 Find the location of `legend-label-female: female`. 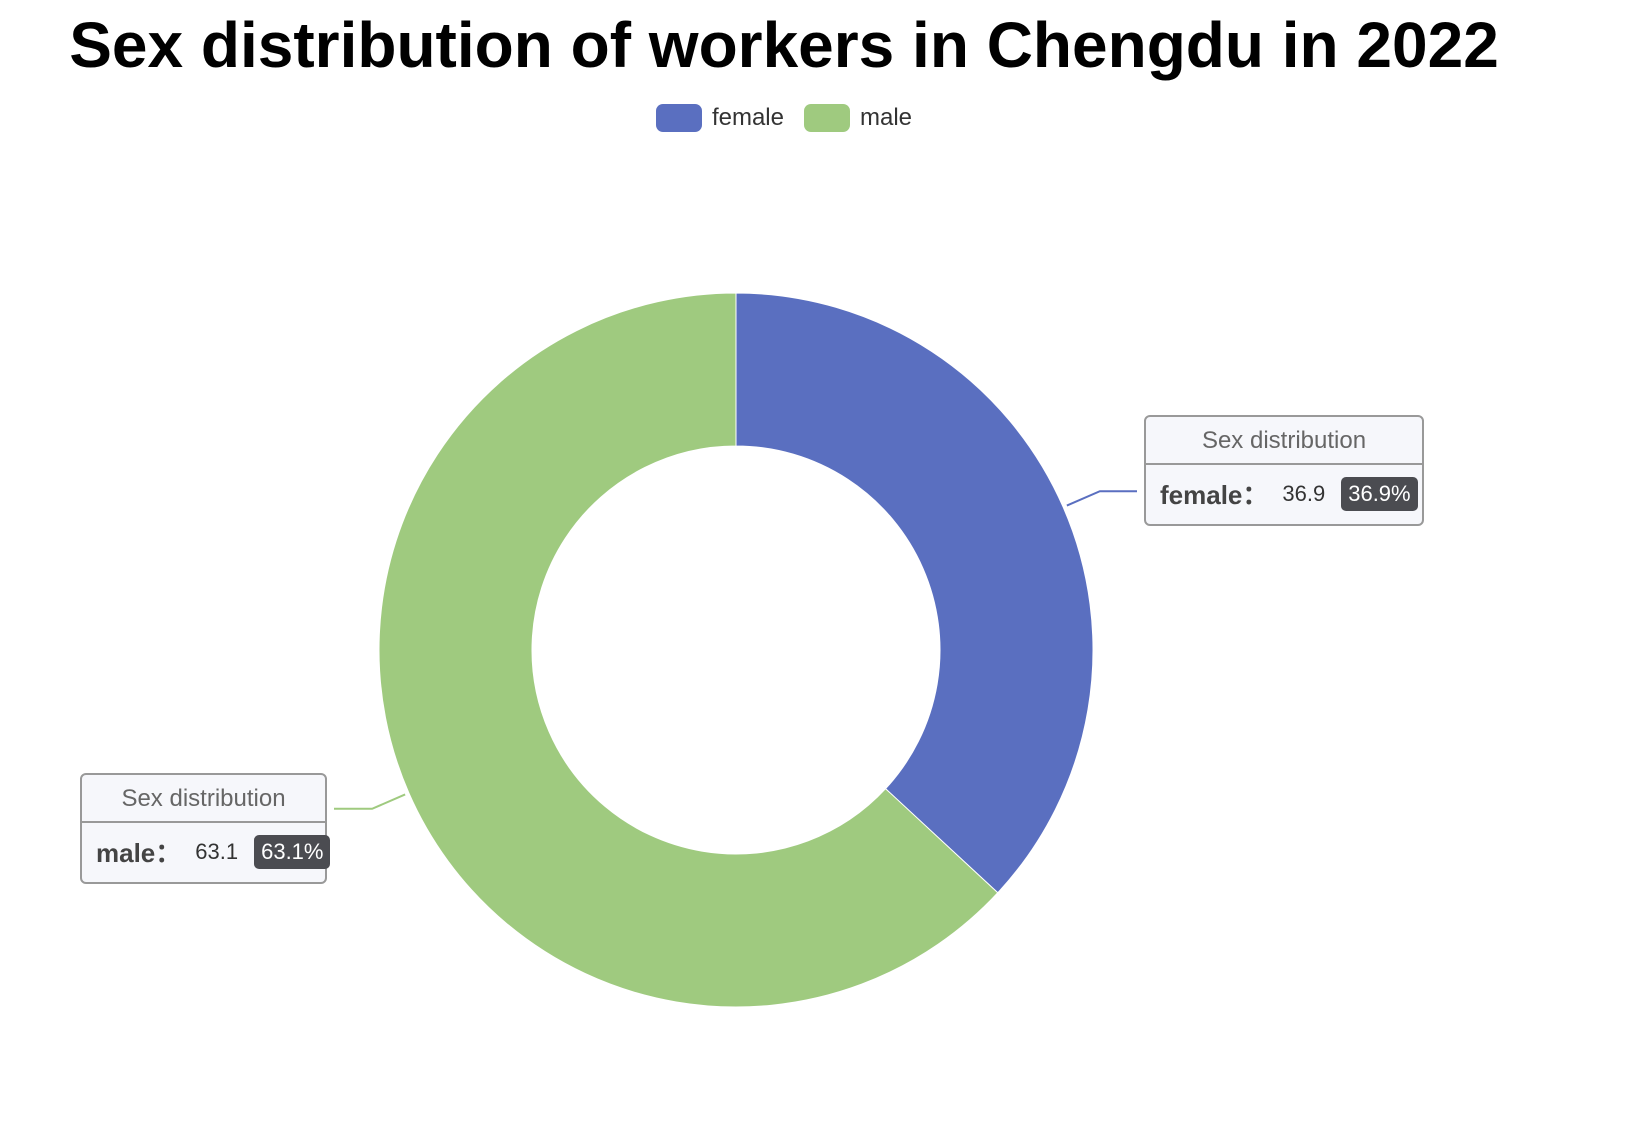

legend-label-female: female is located at coordinates (747, 117).